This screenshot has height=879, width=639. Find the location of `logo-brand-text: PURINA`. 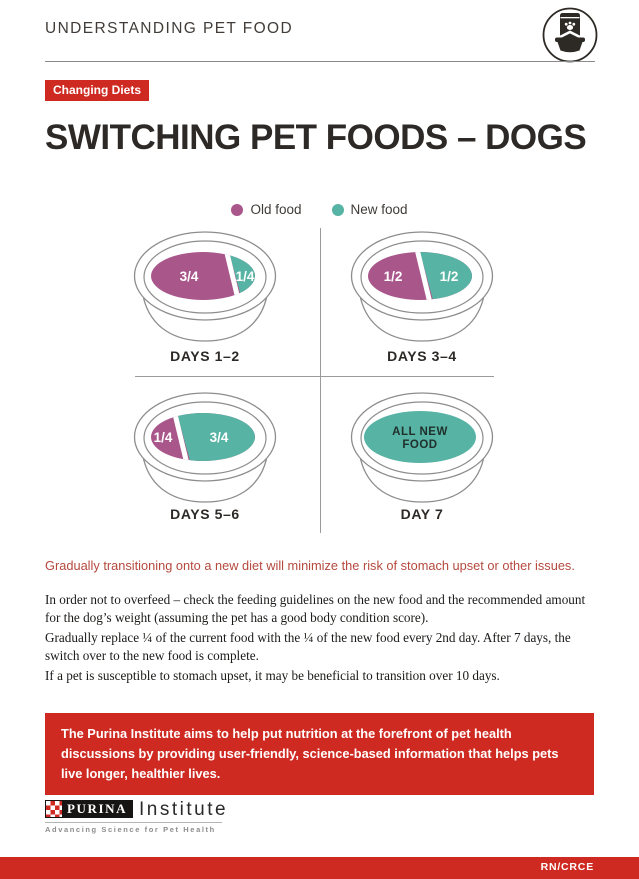

logo-brand-text: PURINA is located at coordinates (97, 808).